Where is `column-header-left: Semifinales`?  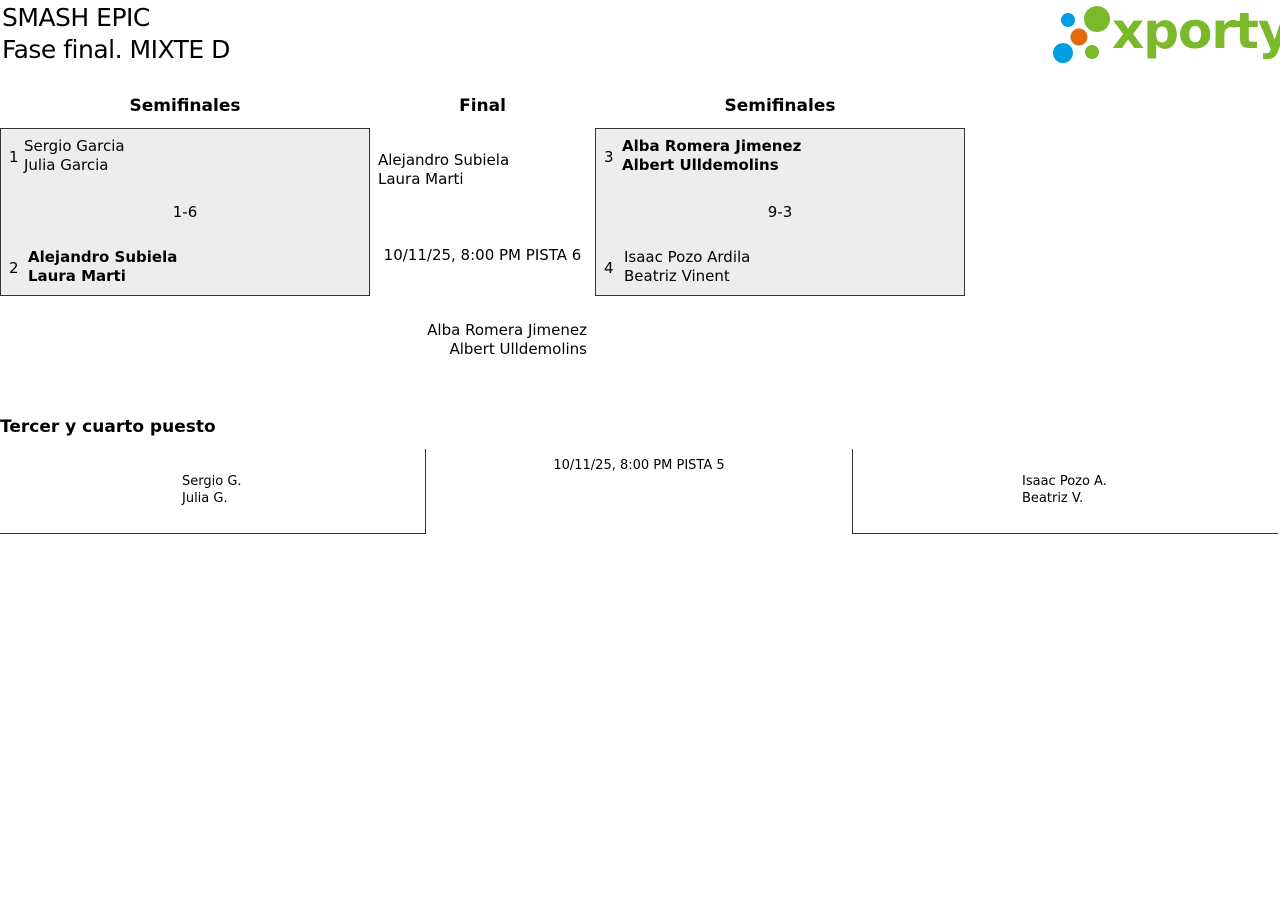 column-header-left: Semifinales is located at coordinates (185, 106).